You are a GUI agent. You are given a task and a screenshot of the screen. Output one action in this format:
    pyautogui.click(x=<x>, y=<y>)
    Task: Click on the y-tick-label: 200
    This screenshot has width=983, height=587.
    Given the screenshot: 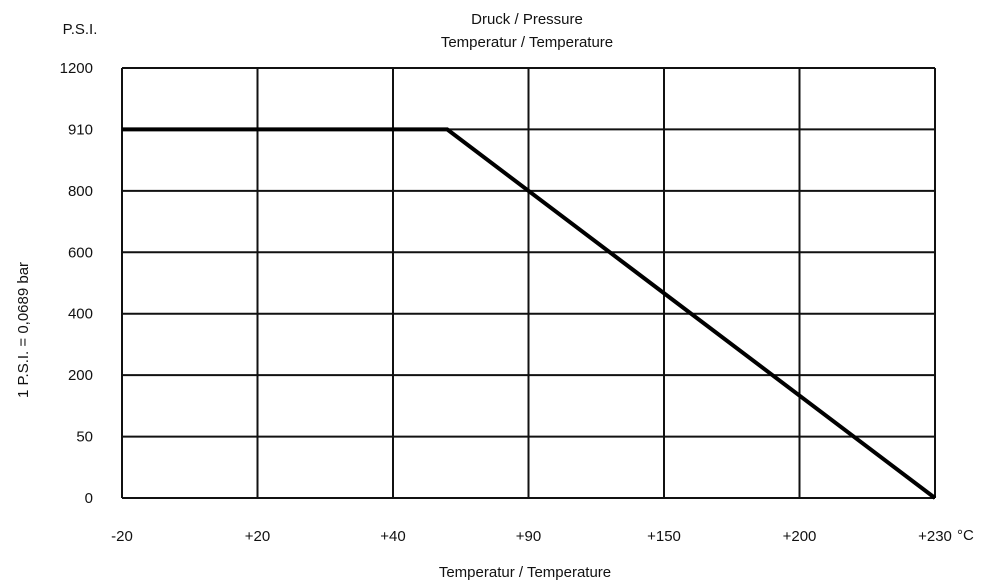 What is the action you would take?
    pyautogui.click(x=80, y=375)
    